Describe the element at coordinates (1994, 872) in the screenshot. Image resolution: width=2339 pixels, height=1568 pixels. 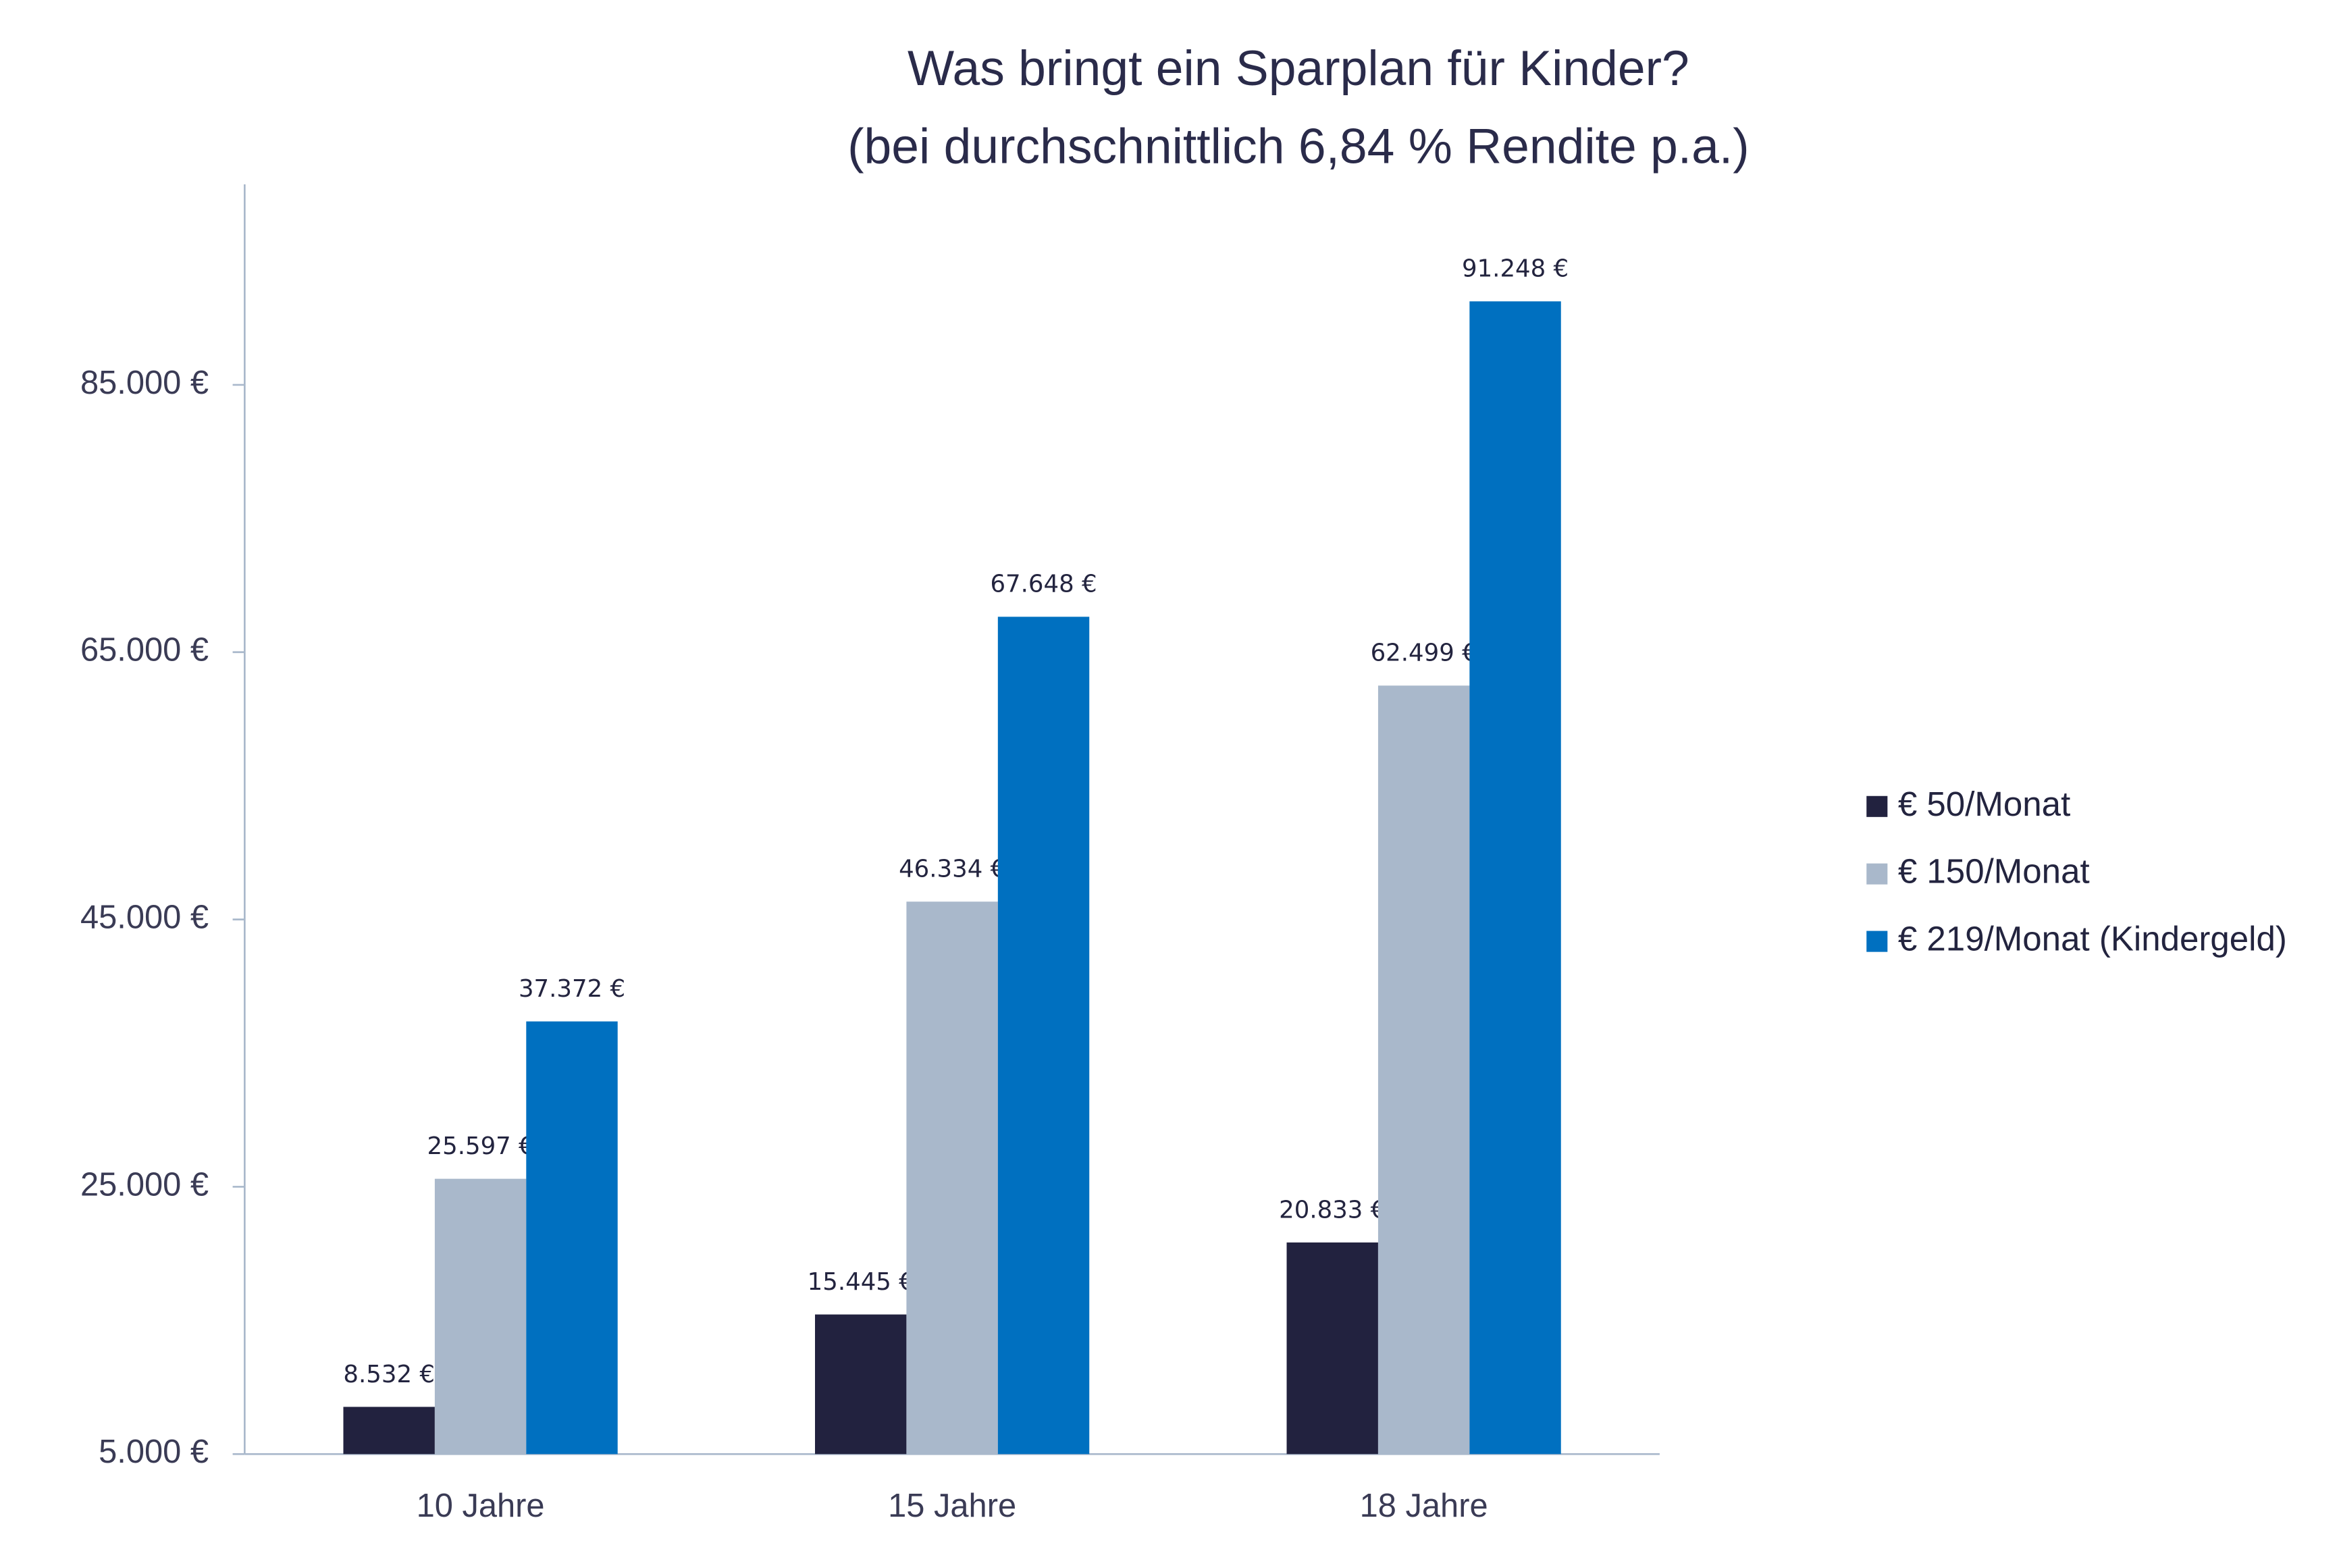
I see `legend-label: € 150/Monat` at that location.